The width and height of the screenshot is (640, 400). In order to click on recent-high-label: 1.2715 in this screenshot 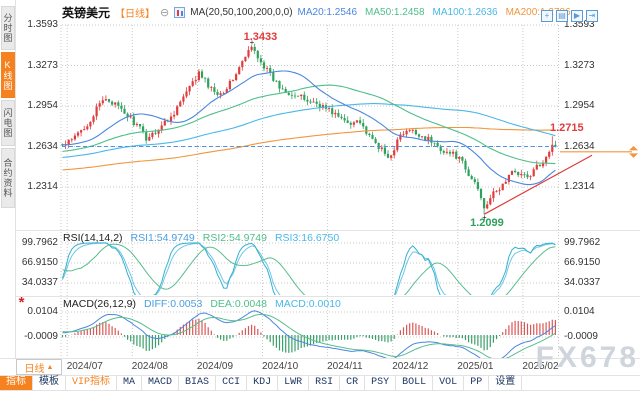, I will do `click(567, 128)`.